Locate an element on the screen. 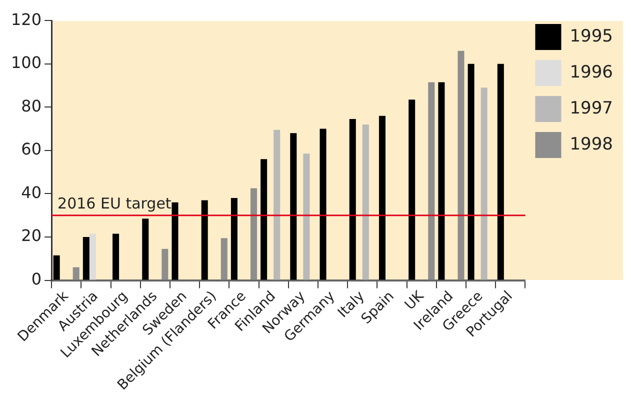 Image resolution: width=631 pixels, height=402 pixels. y-tick-label: 80 is located at coordinates (31, 106).